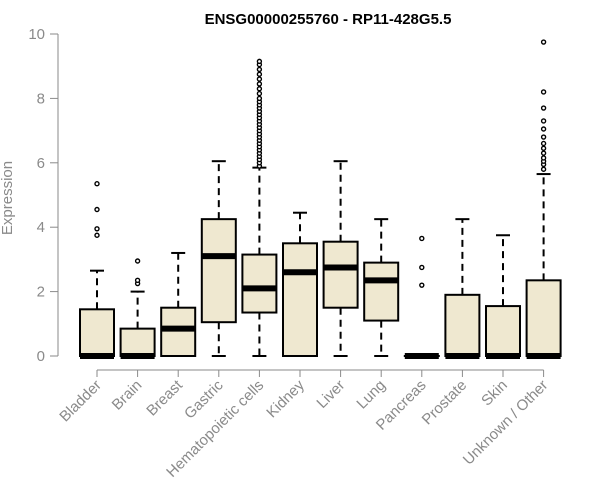 Image resolution: width=600 pixels, height=500 pixels. I want to click on y-tick-label: 2, so click(41, 292).